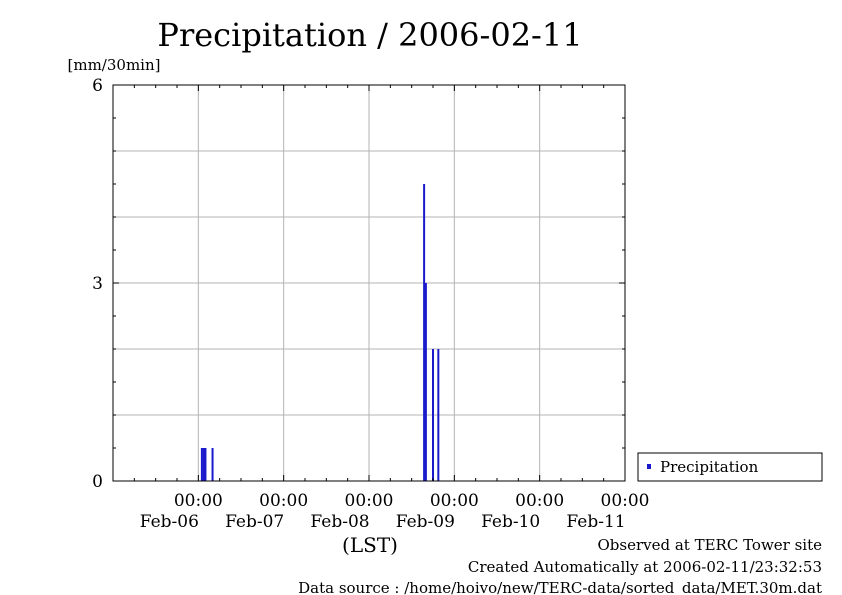  I want to click on footer-site: Observed at TERC Tower site, so click(709, 545).